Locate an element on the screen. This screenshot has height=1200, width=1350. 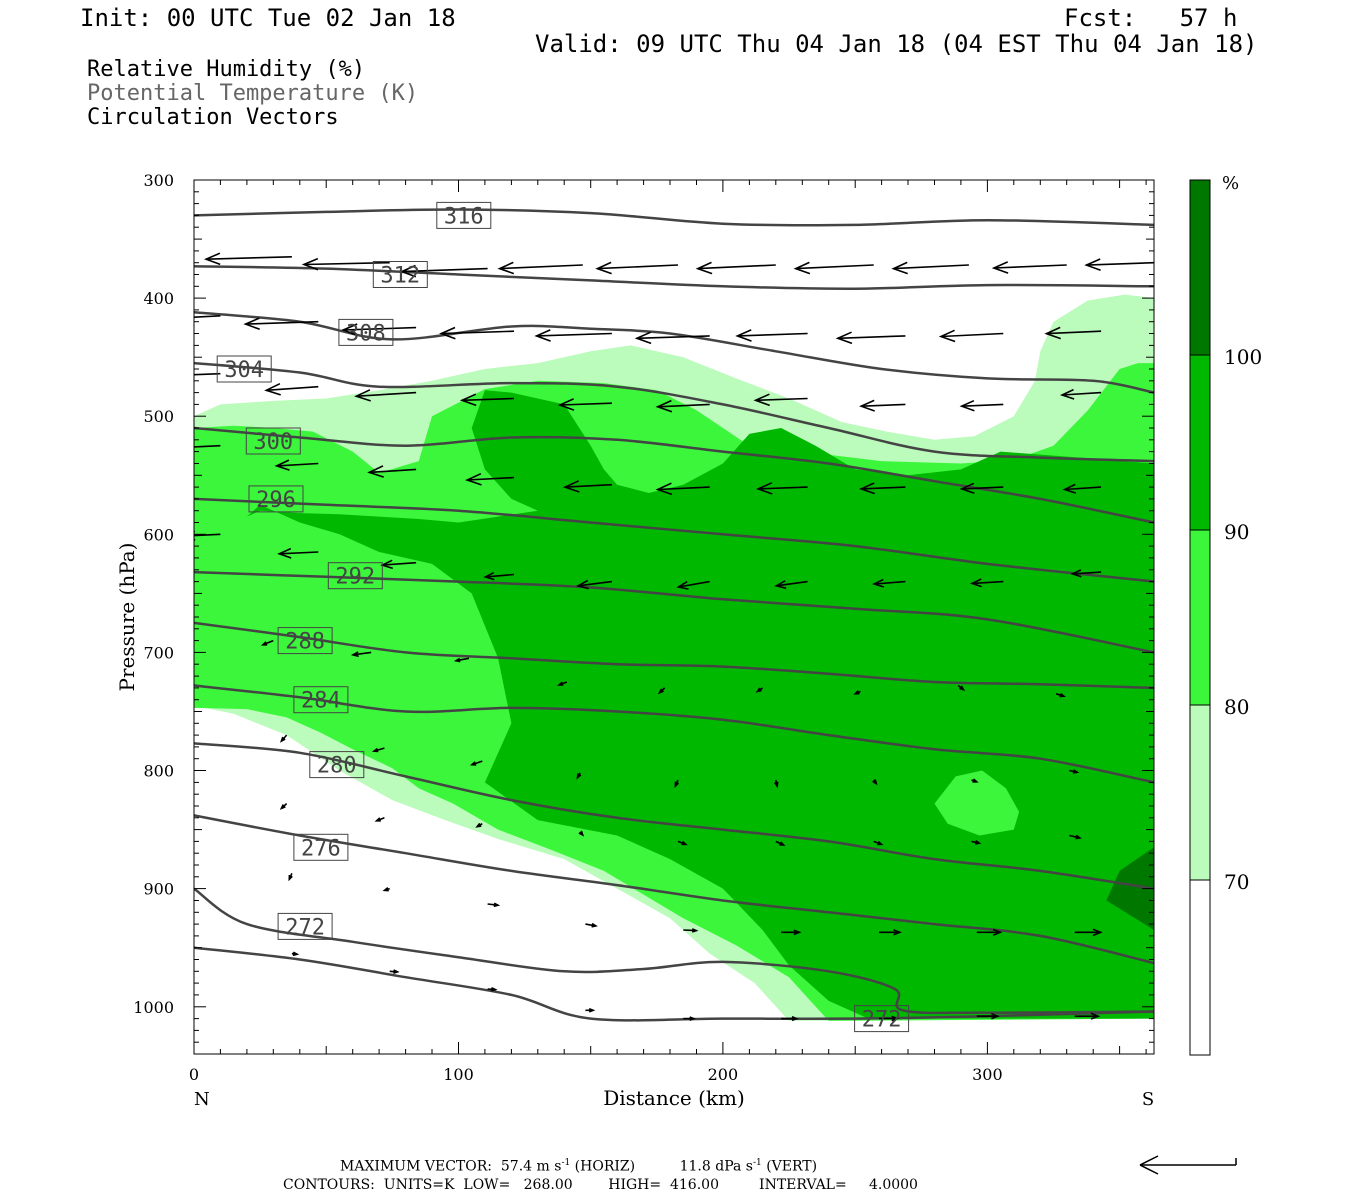
contour-label-text: 272 is located at coordinates (305, 927).